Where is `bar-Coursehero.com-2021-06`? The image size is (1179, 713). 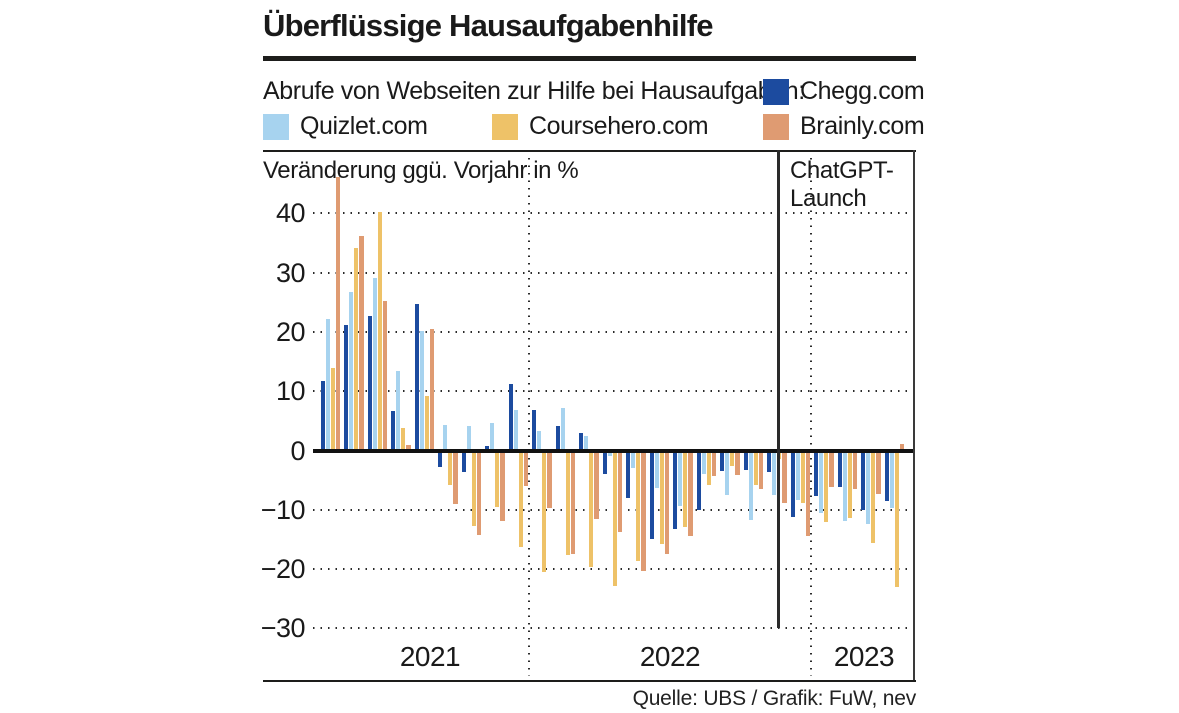
bar-Coursehero.com-2021-06 is located at coordinates (379, 331).